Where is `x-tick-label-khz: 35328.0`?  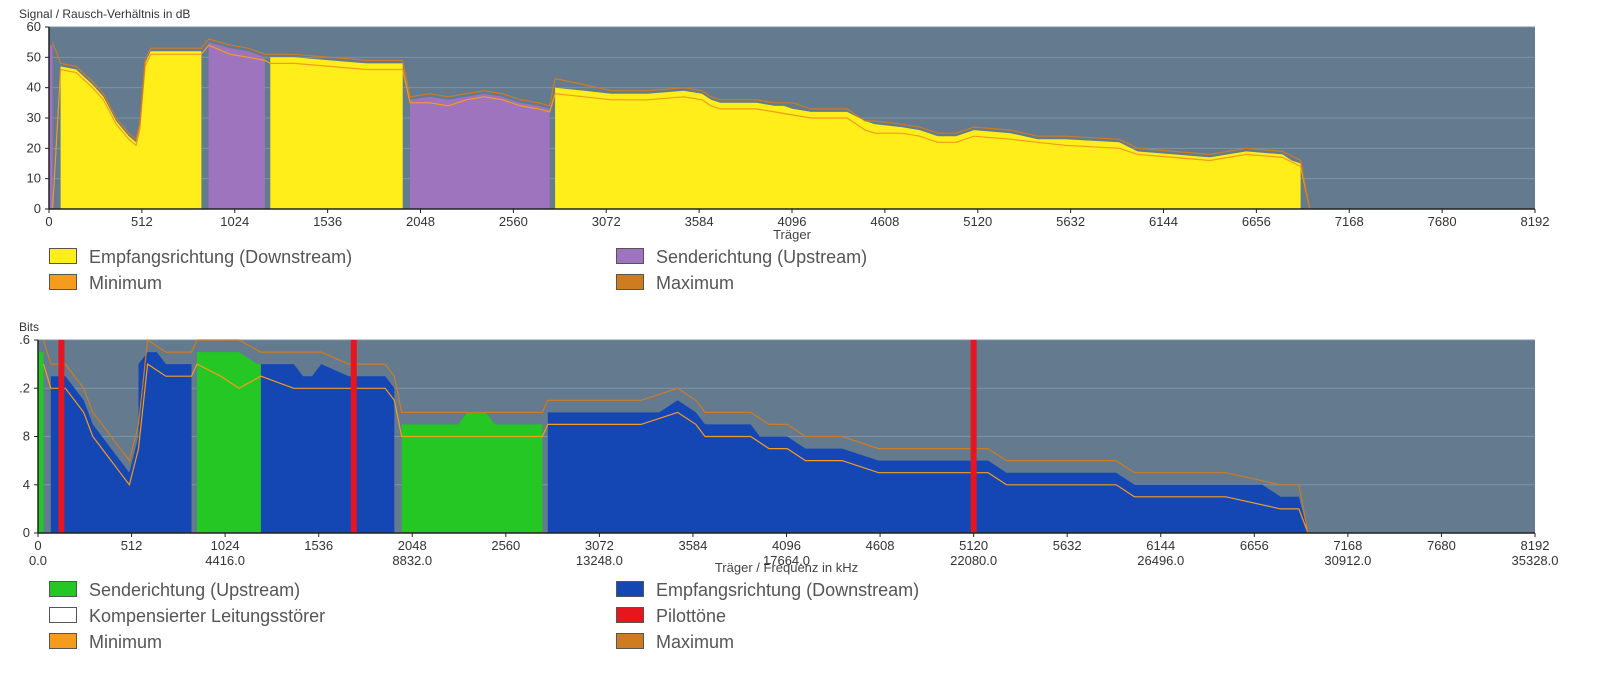 x-tick-label-khz: 35328.0 is located at coordinates (1535, 560).